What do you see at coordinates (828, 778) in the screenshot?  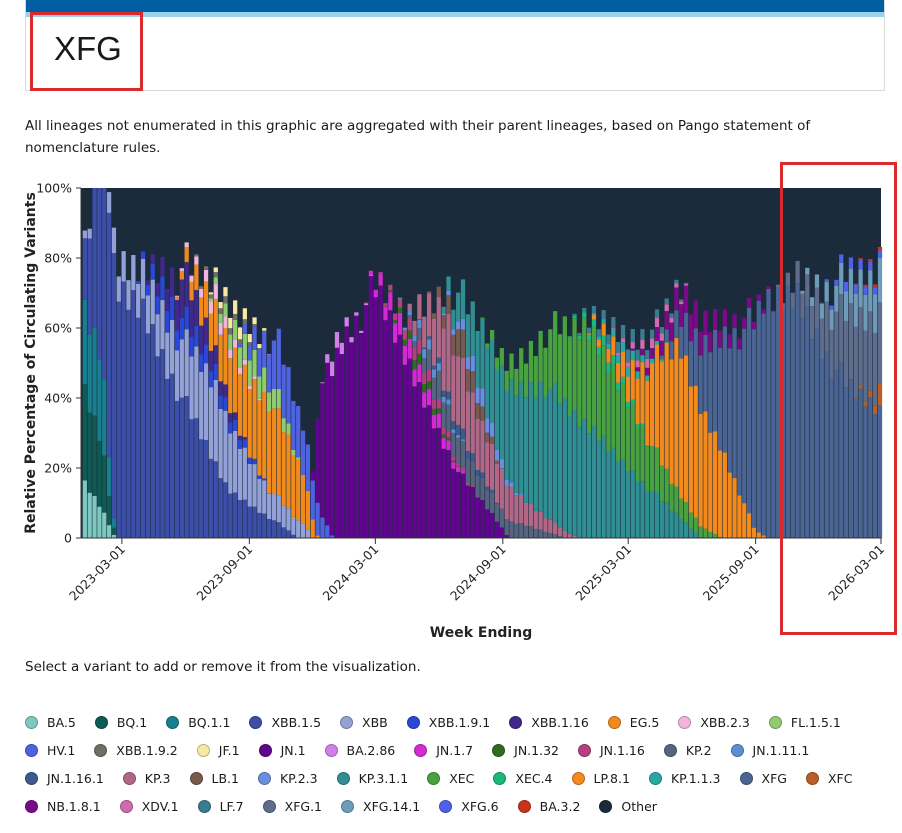 I see `legend-item-xfc: XFC` at bounding box center [828, 778].